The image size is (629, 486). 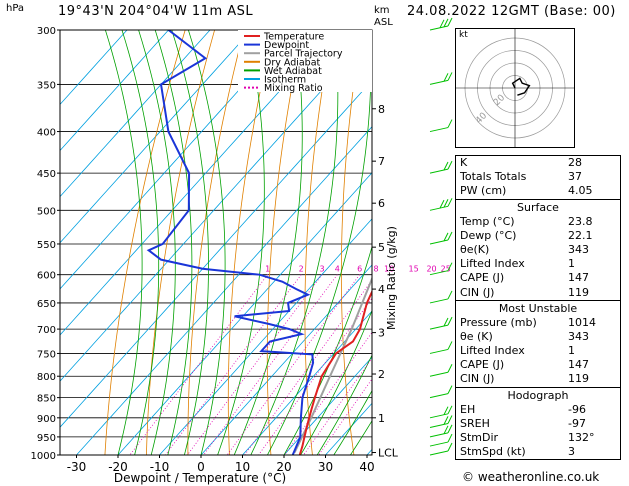 I want to click on hodograph-stat-value: -96, so click(x=577, y=409).